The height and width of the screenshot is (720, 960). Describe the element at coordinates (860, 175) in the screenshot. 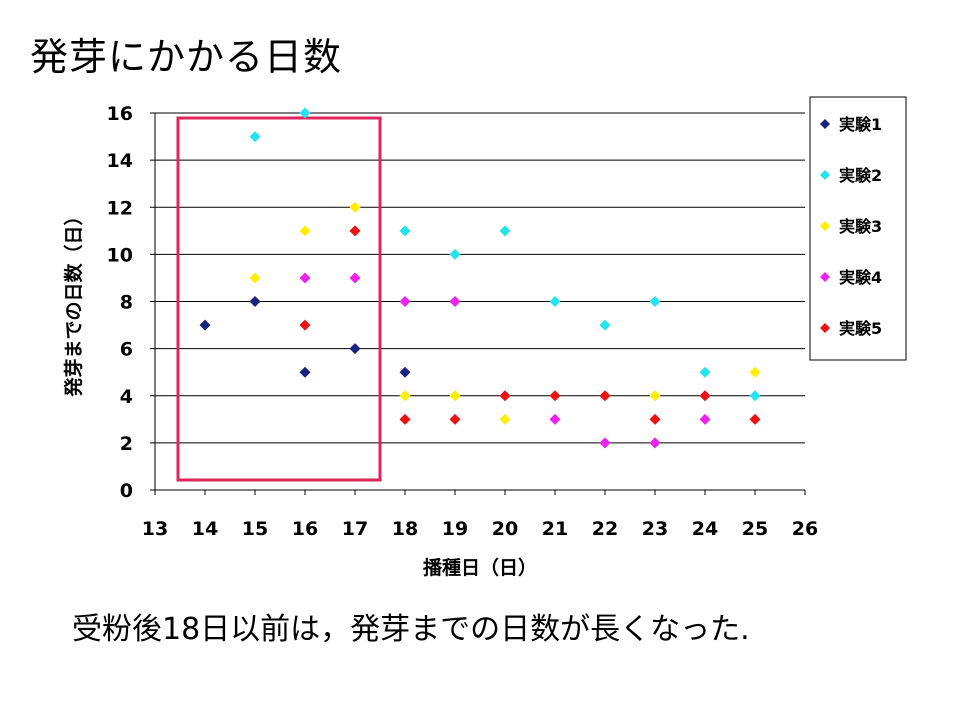

I see `legend-label-2: 実験2` at that location.